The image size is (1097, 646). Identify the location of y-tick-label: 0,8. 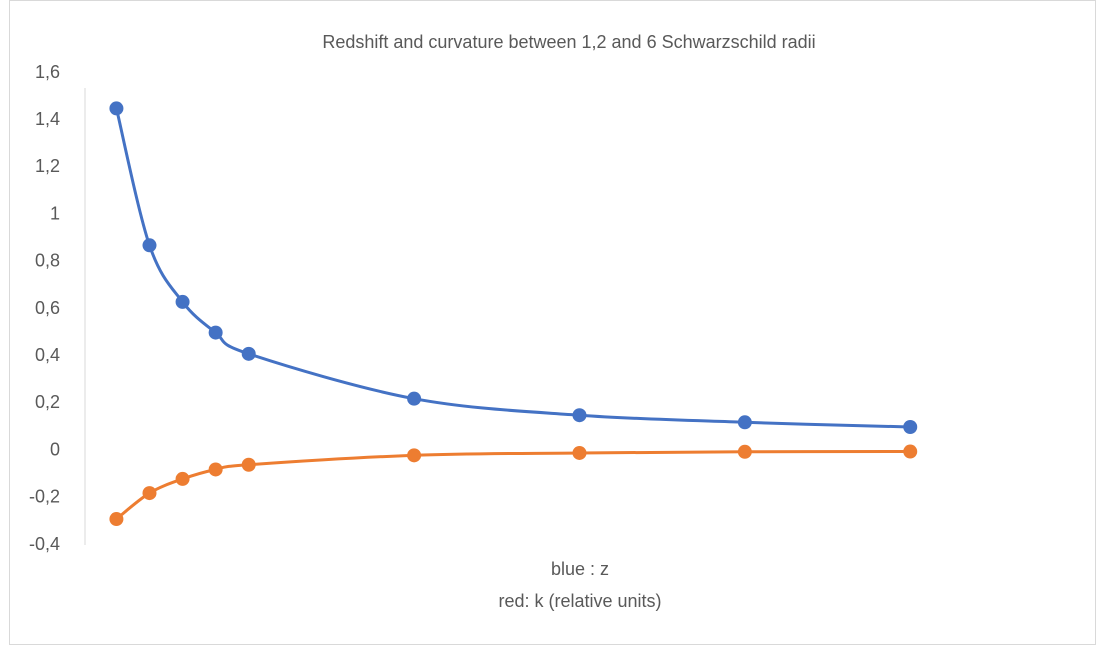
(47, 261).